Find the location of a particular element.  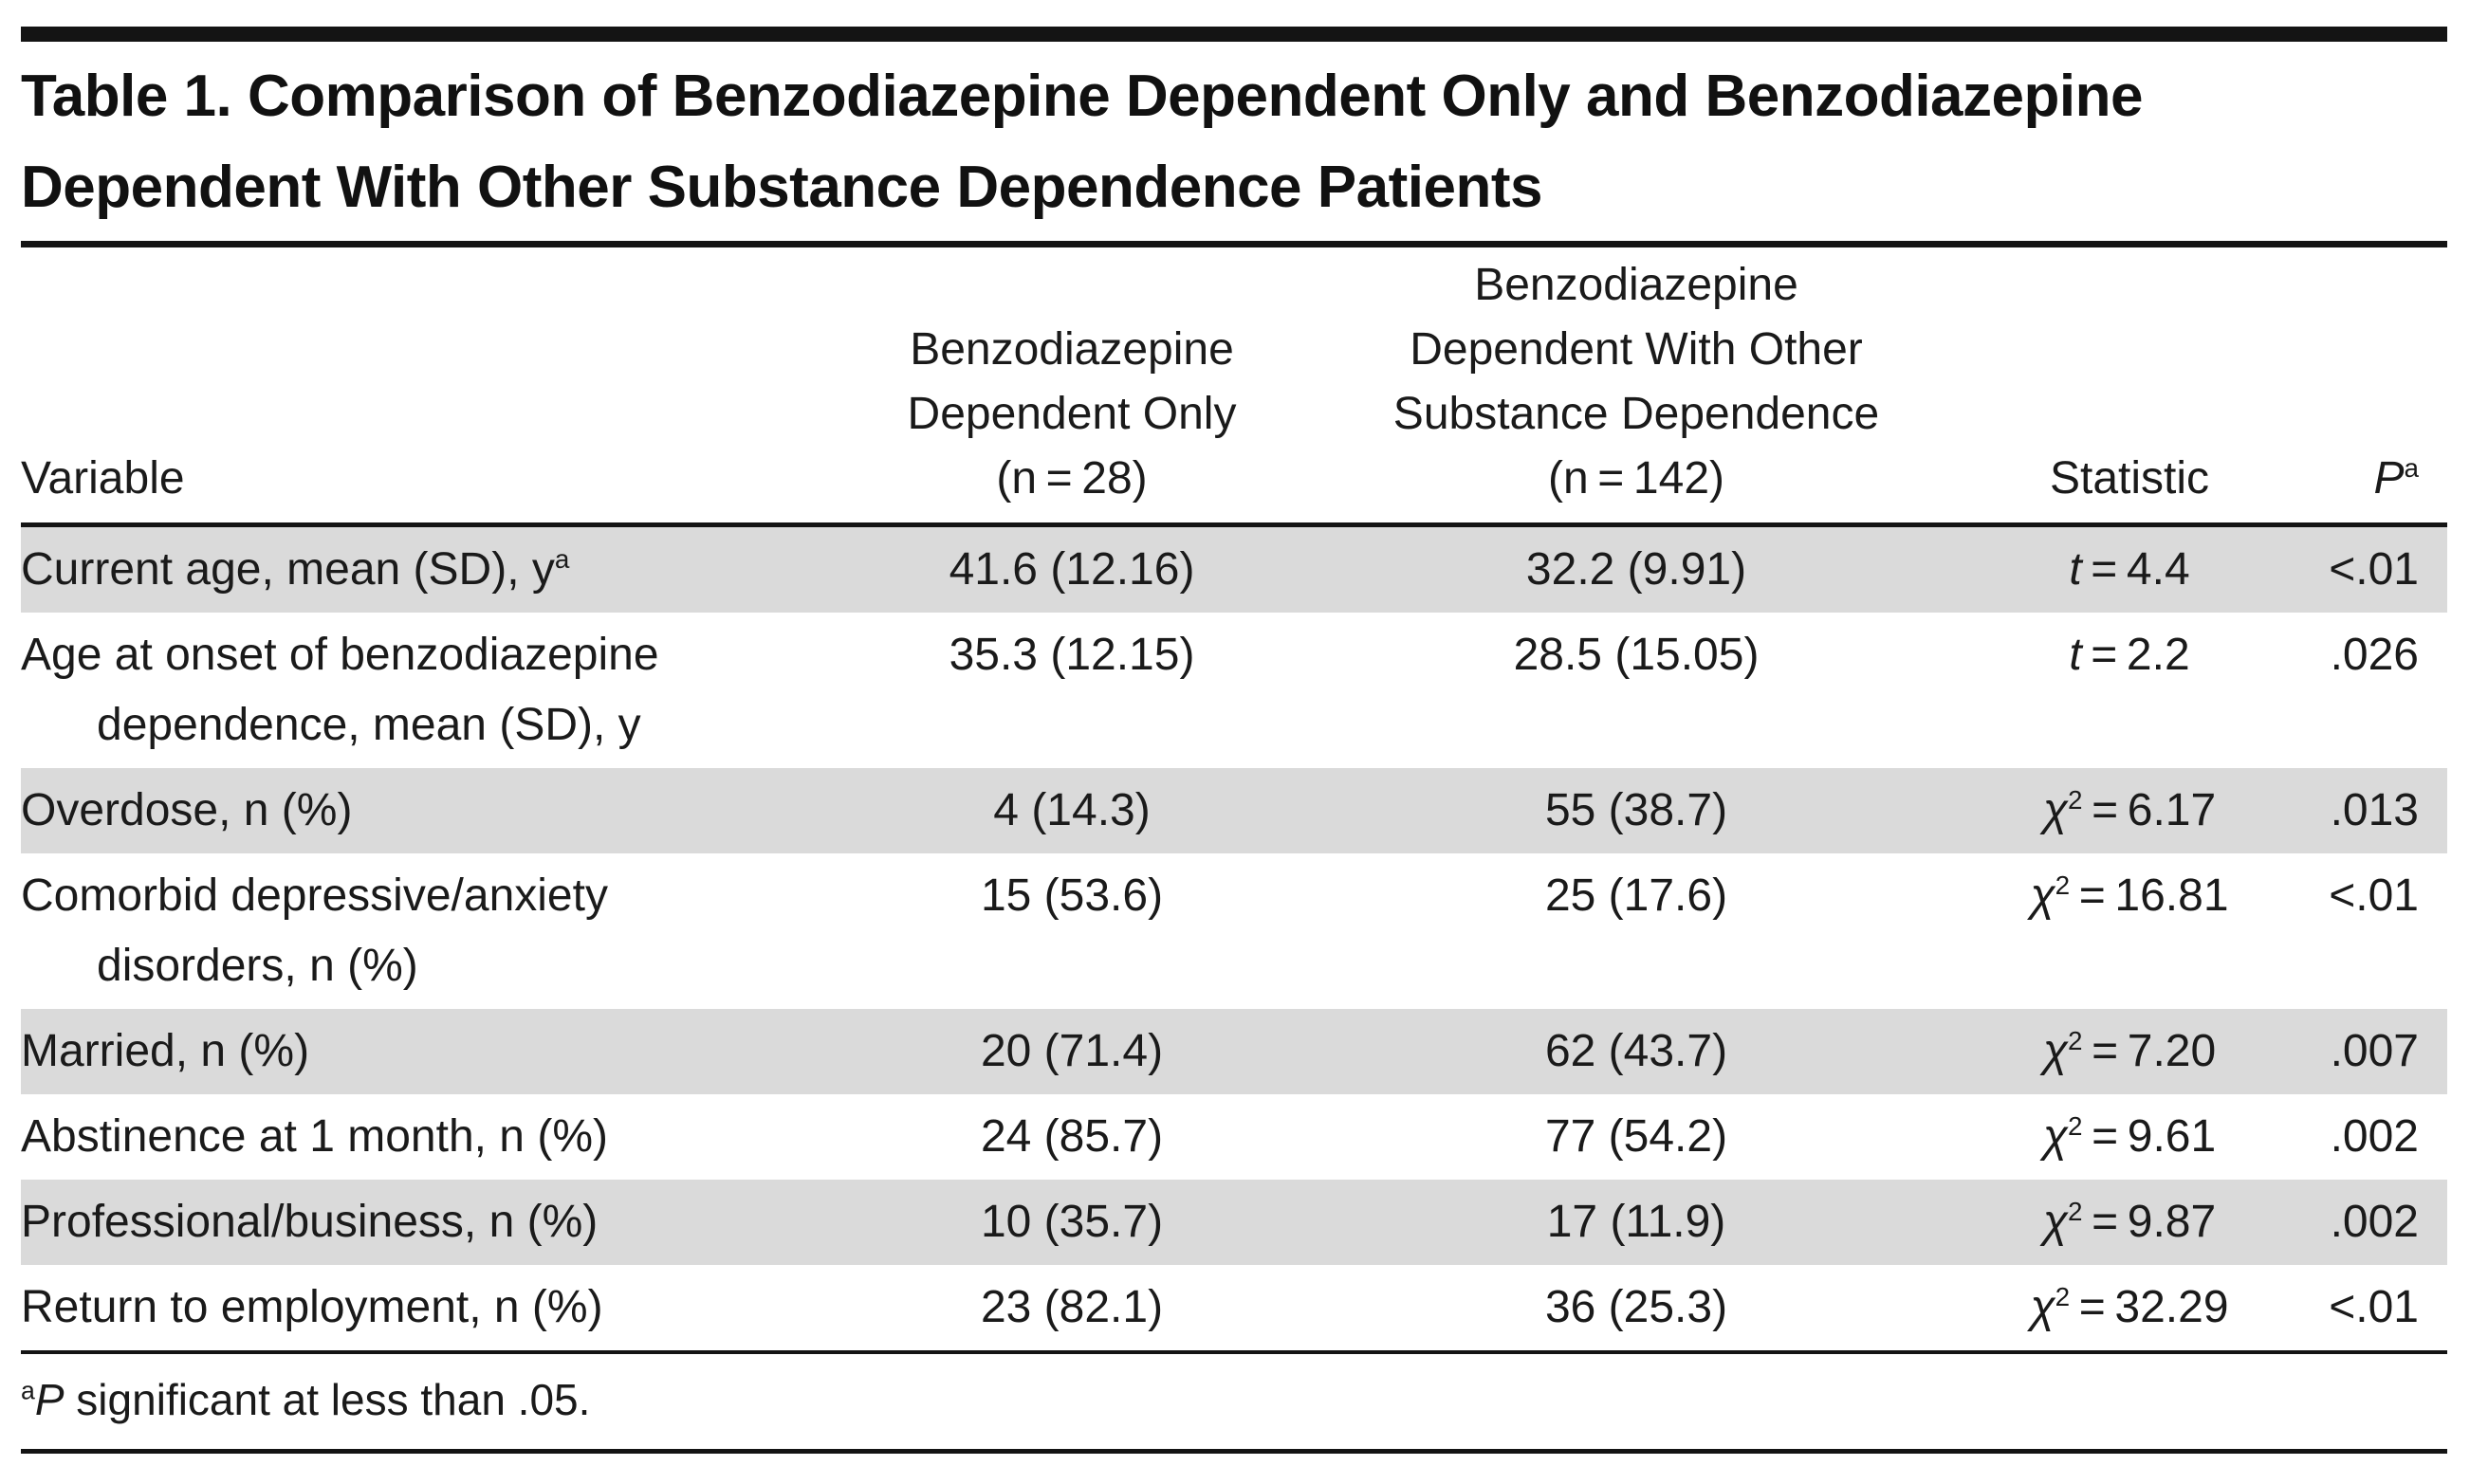

group2-value-cell: 32.2 (9.91) is located at coordinates (1636, 569).